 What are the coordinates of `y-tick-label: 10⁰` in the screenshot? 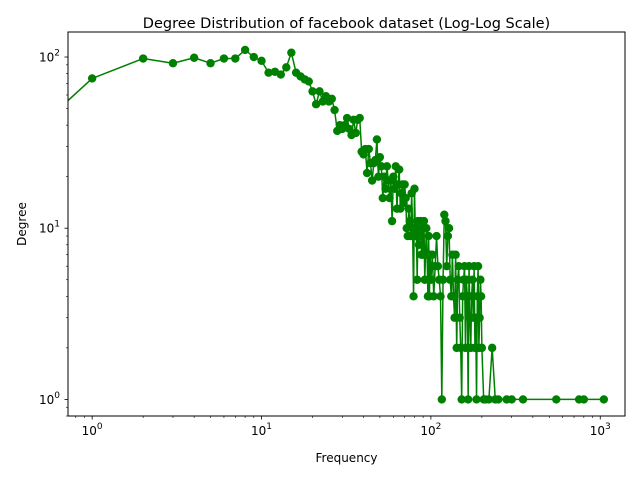 It's located at (49, 399).